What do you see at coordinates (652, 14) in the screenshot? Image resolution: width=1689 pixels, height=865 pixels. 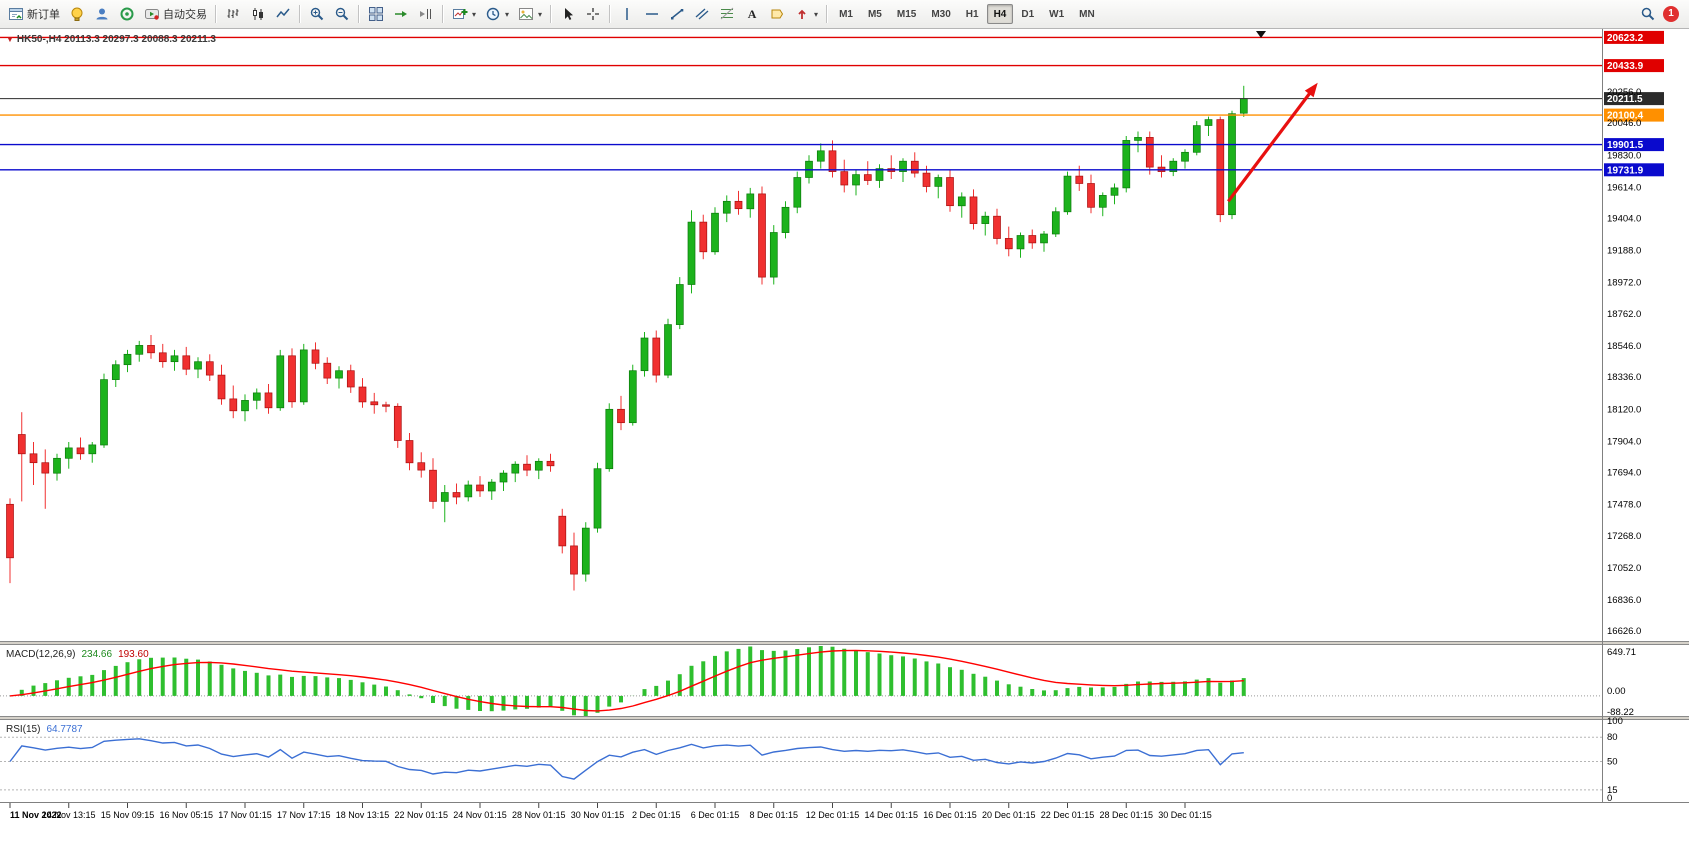 I see `horizontal-line-tool-button` at bounding box center [652, 14].